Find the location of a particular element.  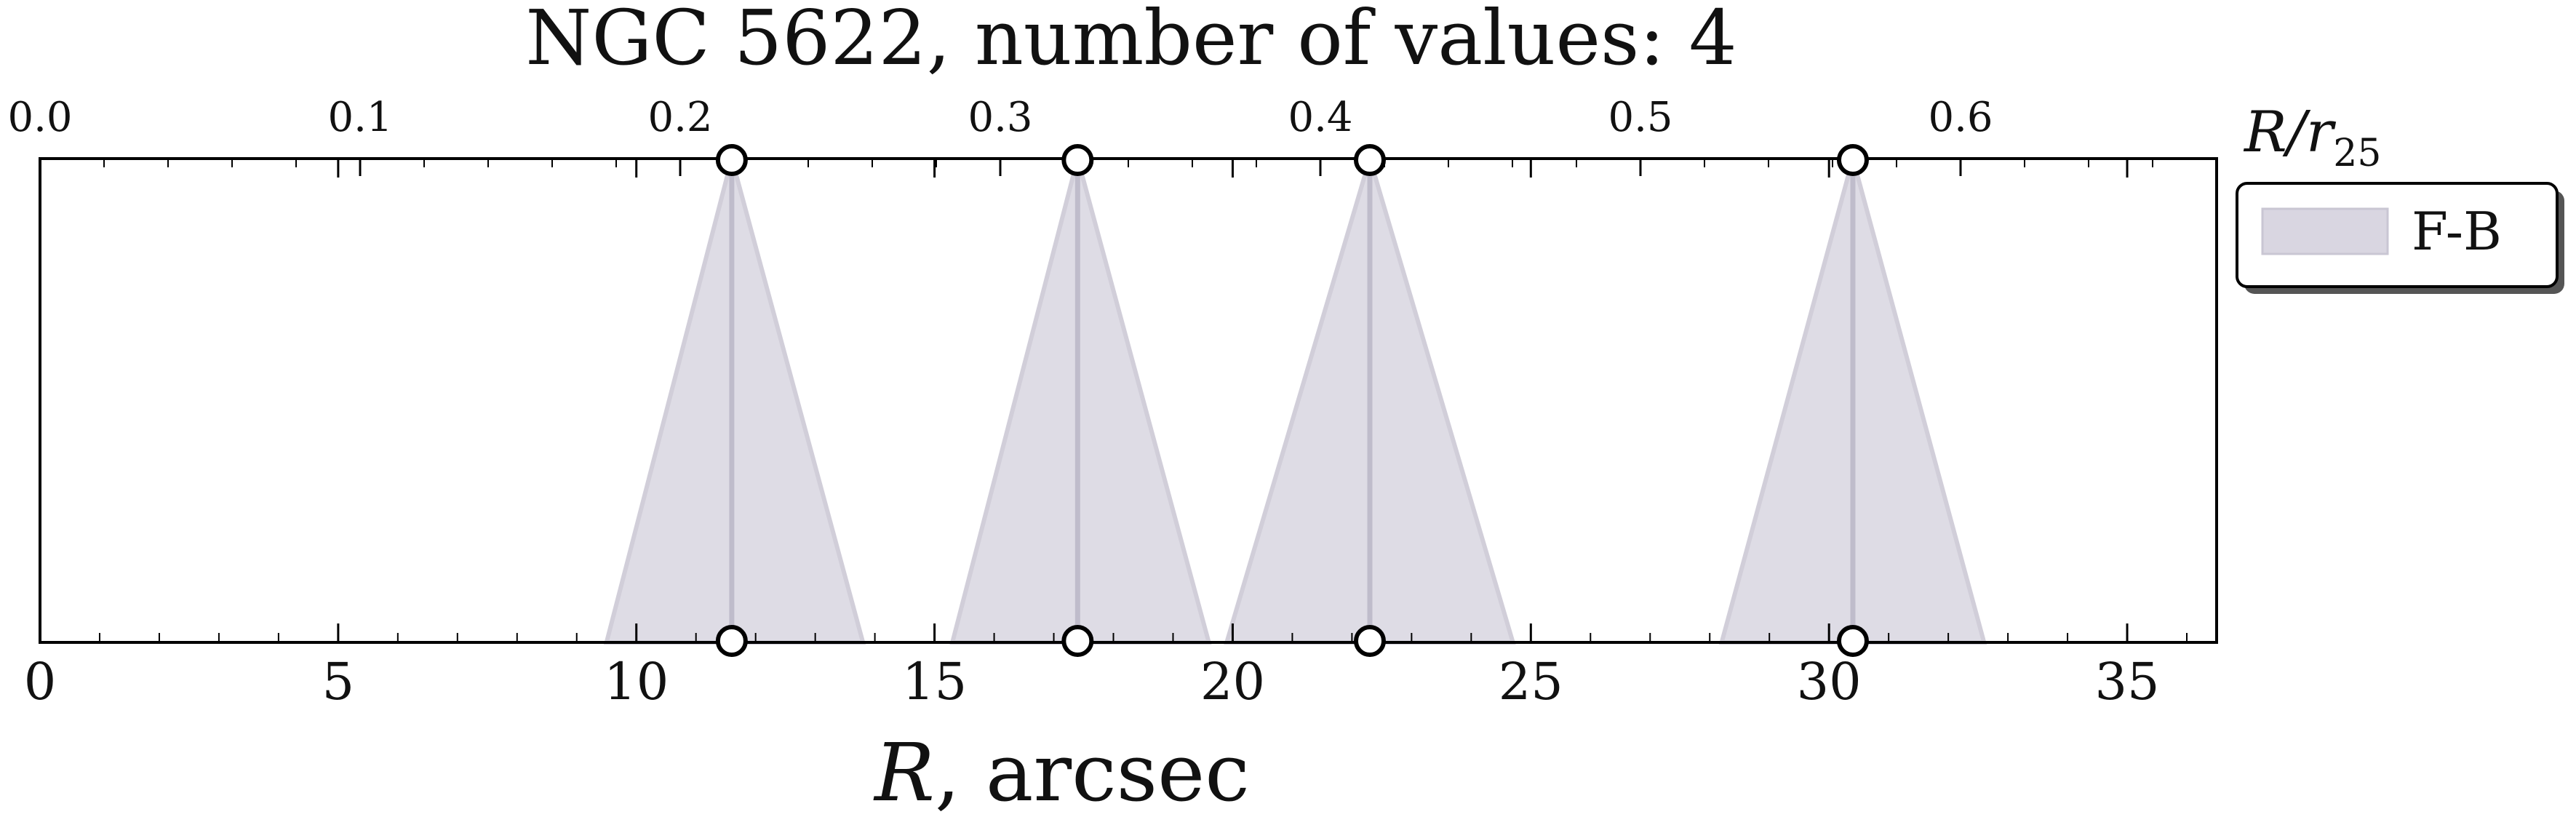

x-tick-label-5: 25 is located at coordinates (1531, 682).